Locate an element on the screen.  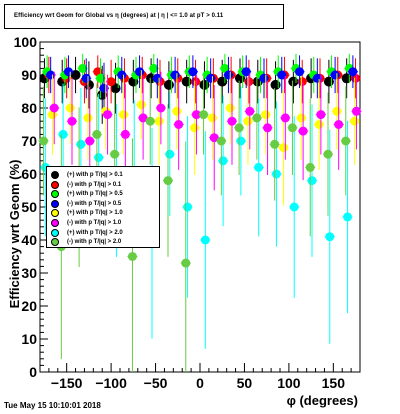
legend-label: (+) with p T/|q| > 2.0 is located at coordinates (95, 232).